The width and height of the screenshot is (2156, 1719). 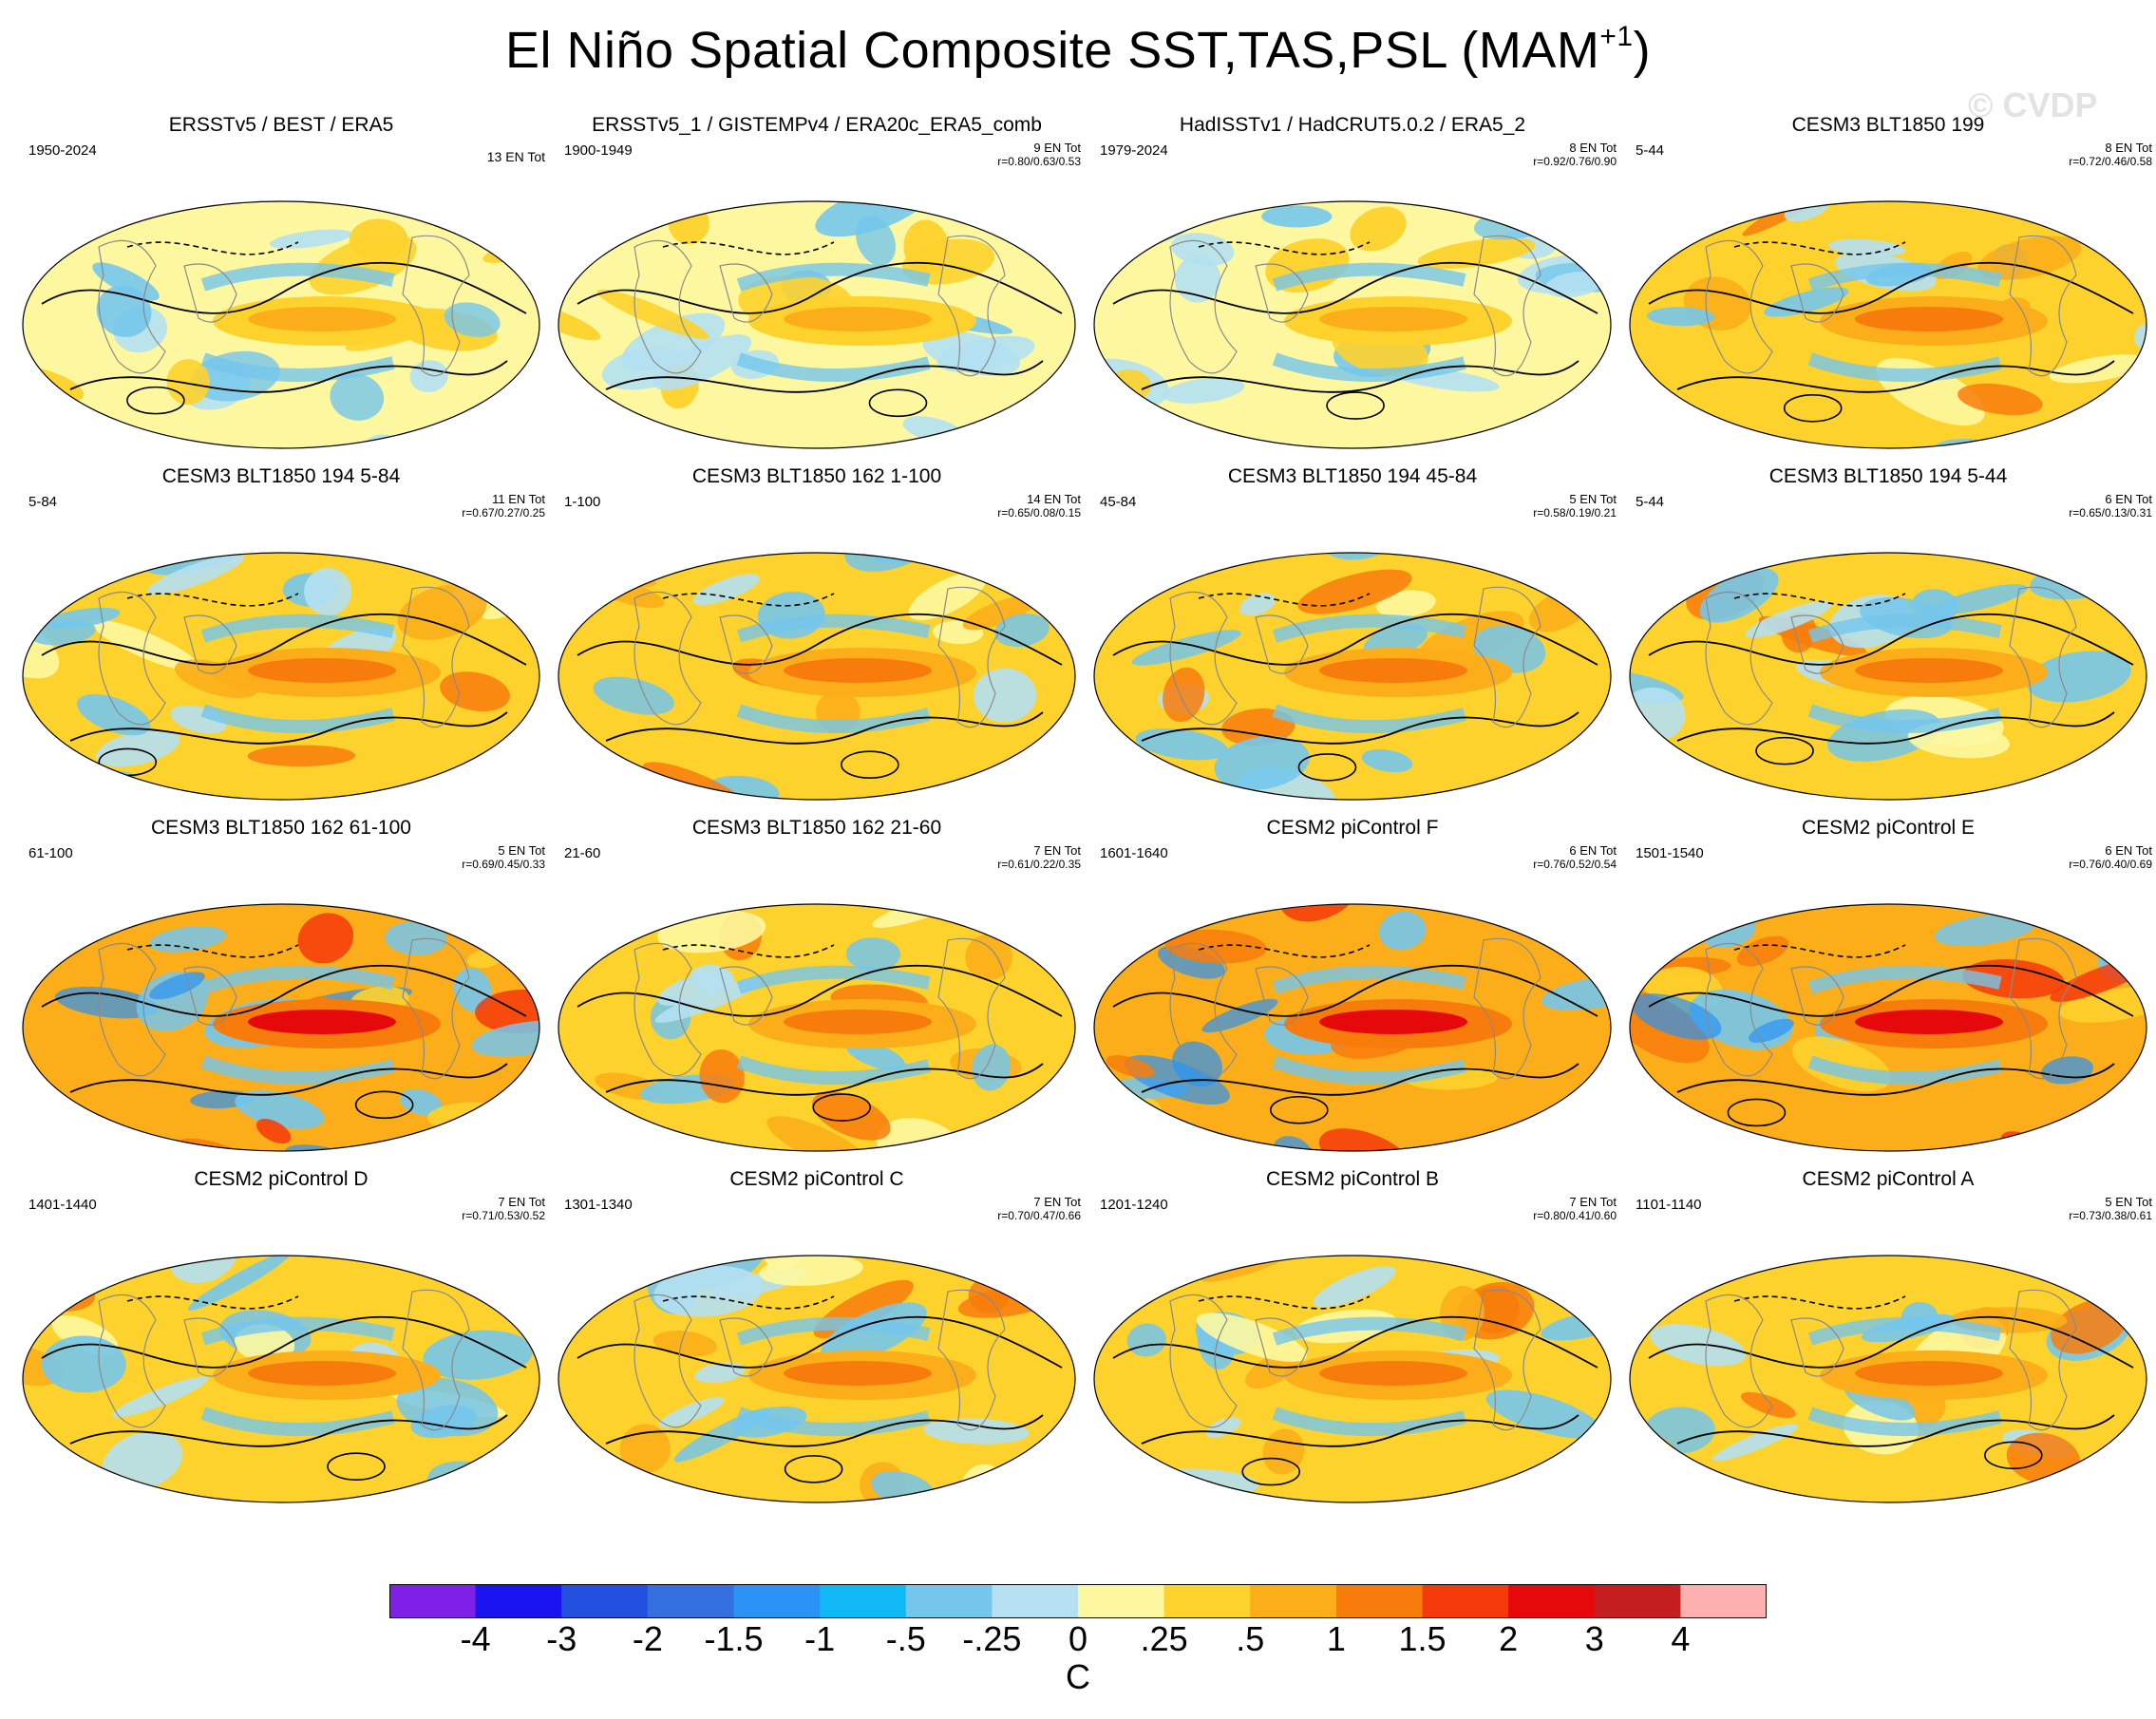 What do you see at coordinates (1119, 502) in the screenshot?
I see `panel-years: 45-84` at bounding box center [1119, 502].